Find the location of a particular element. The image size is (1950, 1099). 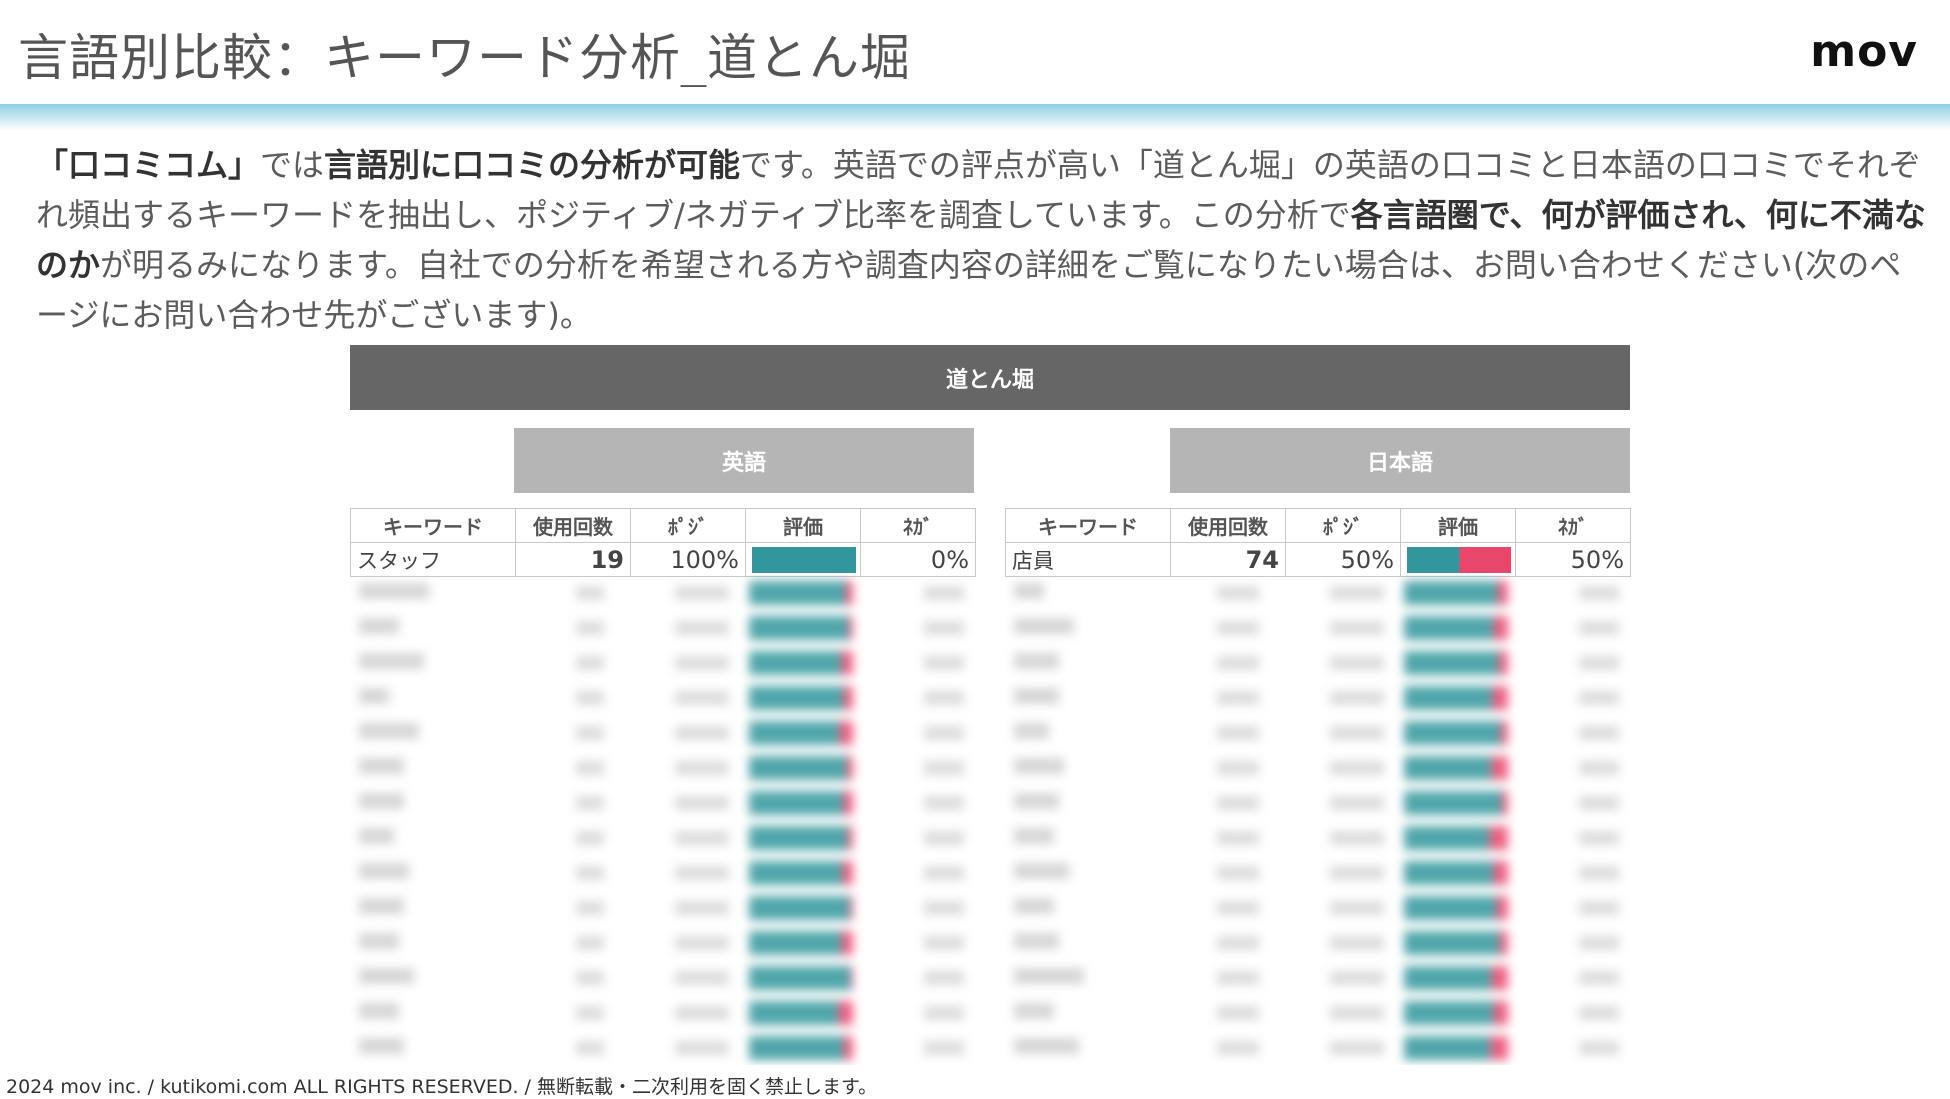

col-positive: ﾎﾟｼﾞ is located at coordinates (688, 525).